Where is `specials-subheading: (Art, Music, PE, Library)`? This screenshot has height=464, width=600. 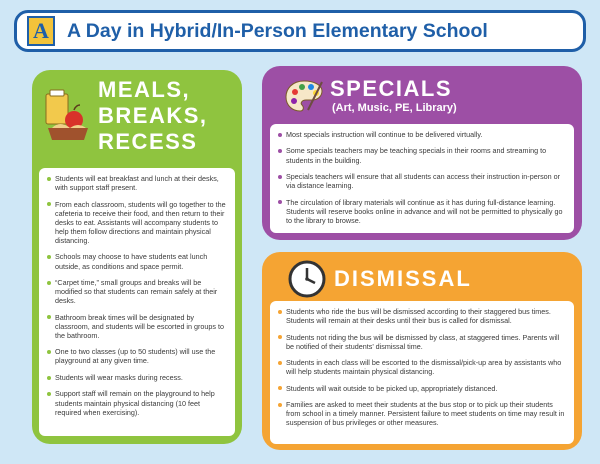
specials-subheading: (Art, Music, PE, Library) is located at coordinates (394, 108).